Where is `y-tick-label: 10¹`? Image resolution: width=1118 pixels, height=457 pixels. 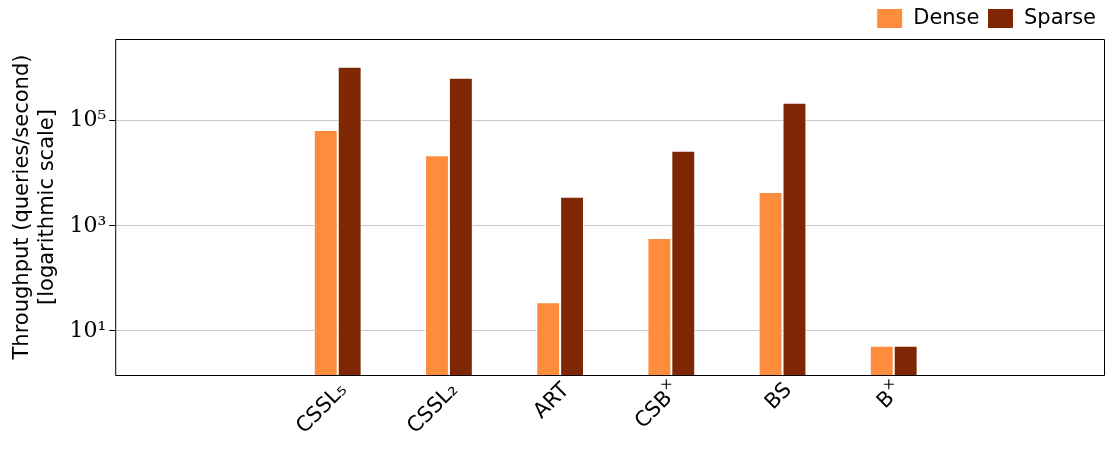 y-tick-label: 10¹ is located at coordinates (88, 329).